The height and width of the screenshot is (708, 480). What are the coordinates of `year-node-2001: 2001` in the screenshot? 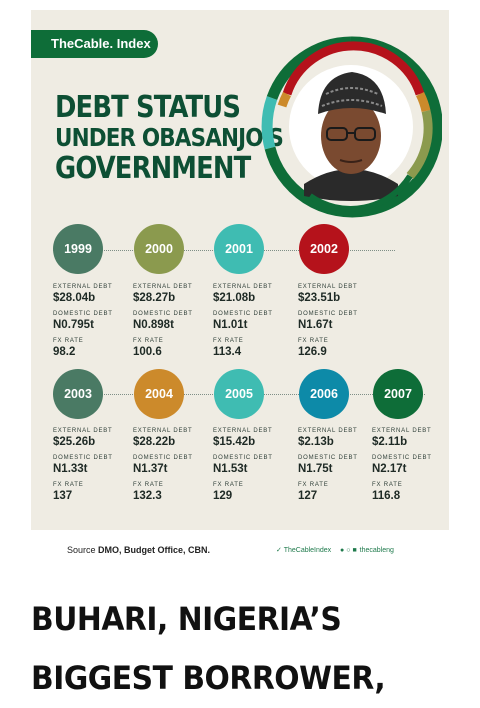 It's located at (239, 249).